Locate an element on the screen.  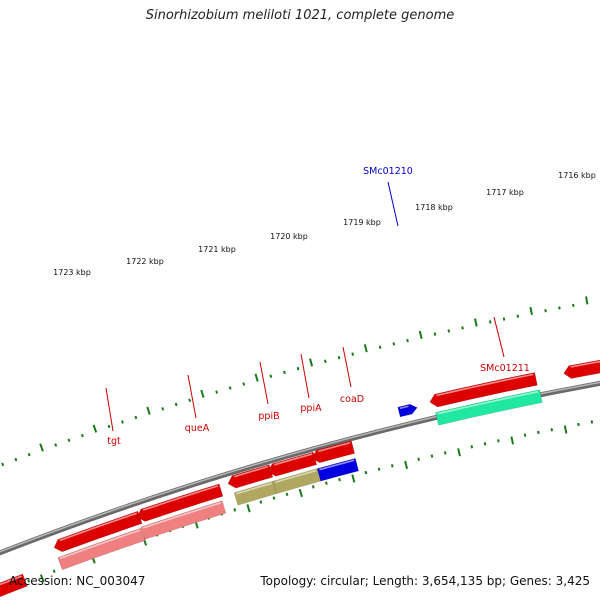
ruler-label: 1716 kbp is located at coordinates (577, 175).